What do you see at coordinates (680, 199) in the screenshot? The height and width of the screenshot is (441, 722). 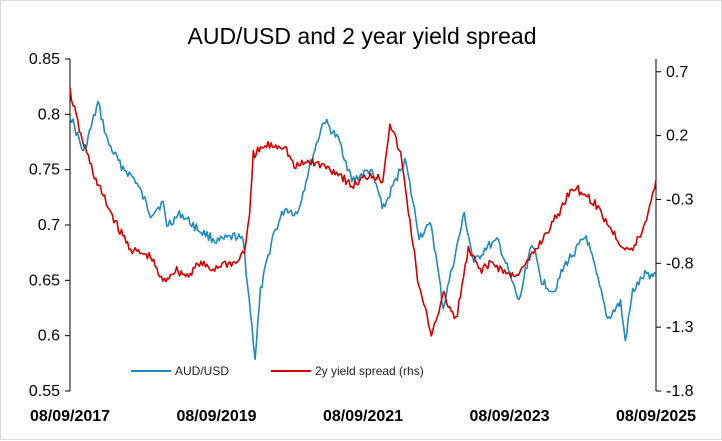 I see `y-right-tick-label: -0.3` at bounding box center [680, 199].